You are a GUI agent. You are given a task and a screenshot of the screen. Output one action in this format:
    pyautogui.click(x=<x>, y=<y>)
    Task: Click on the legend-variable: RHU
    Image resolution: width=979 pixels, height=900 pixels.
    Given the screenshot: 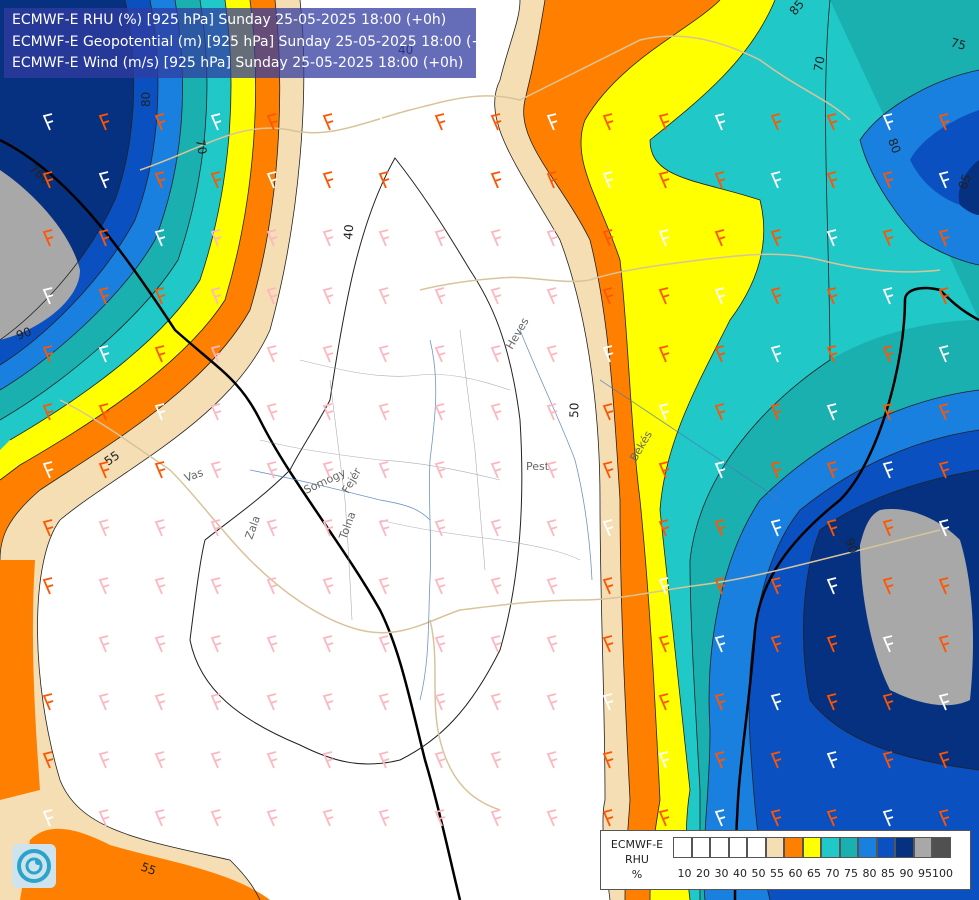 What is the action you would take?
    pyautogui.click(x=637, y=859)
    